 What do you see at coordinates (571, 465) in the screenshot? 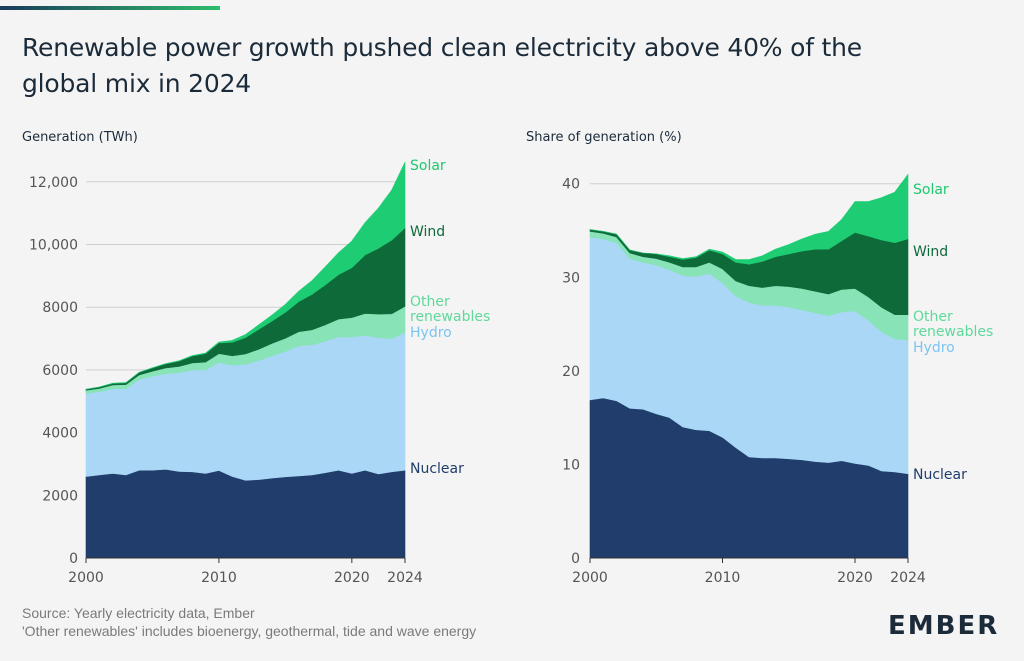
I see `y-tick-label: 10` at bounding box center [571, 465].